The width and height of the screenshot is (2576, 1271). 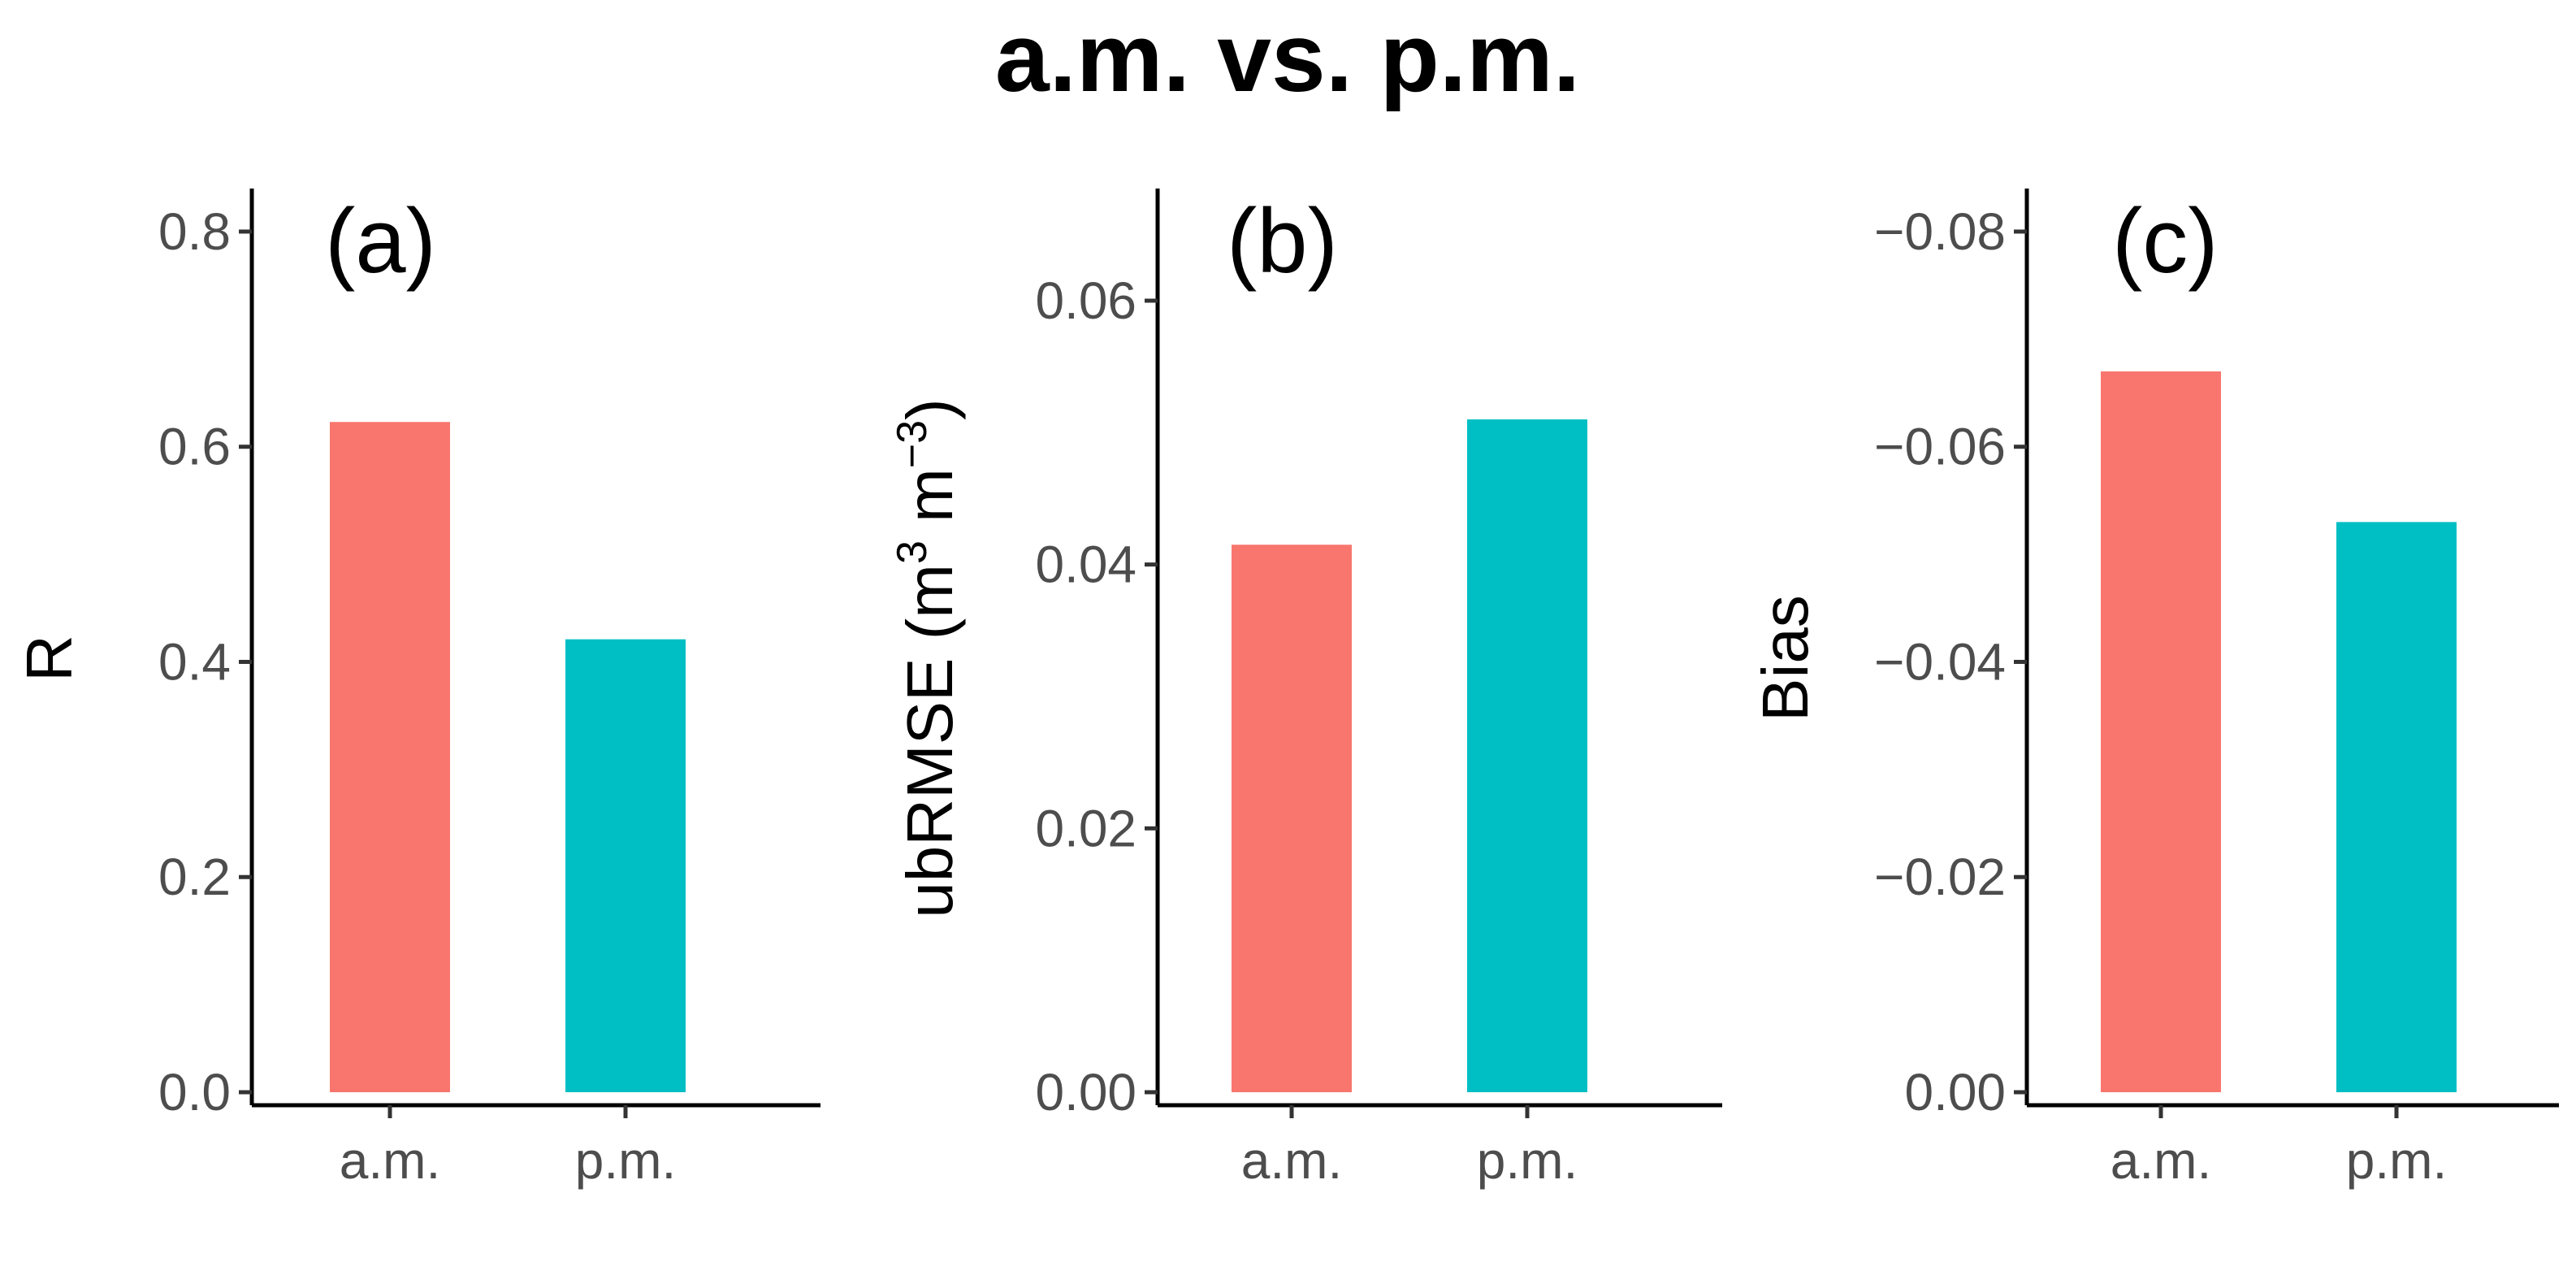 What do you see at coordinates (194, 877) in the screenshot?
I see `y-tick-label: 0.2` at bounding box center [194, 877].